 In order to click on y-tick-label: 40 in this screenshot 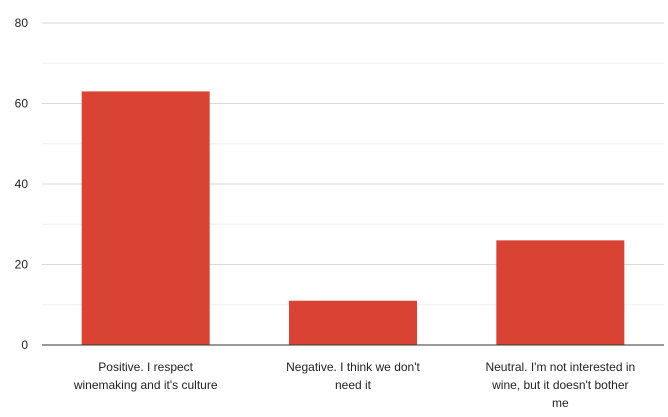, I will do `click(22, 184)`.